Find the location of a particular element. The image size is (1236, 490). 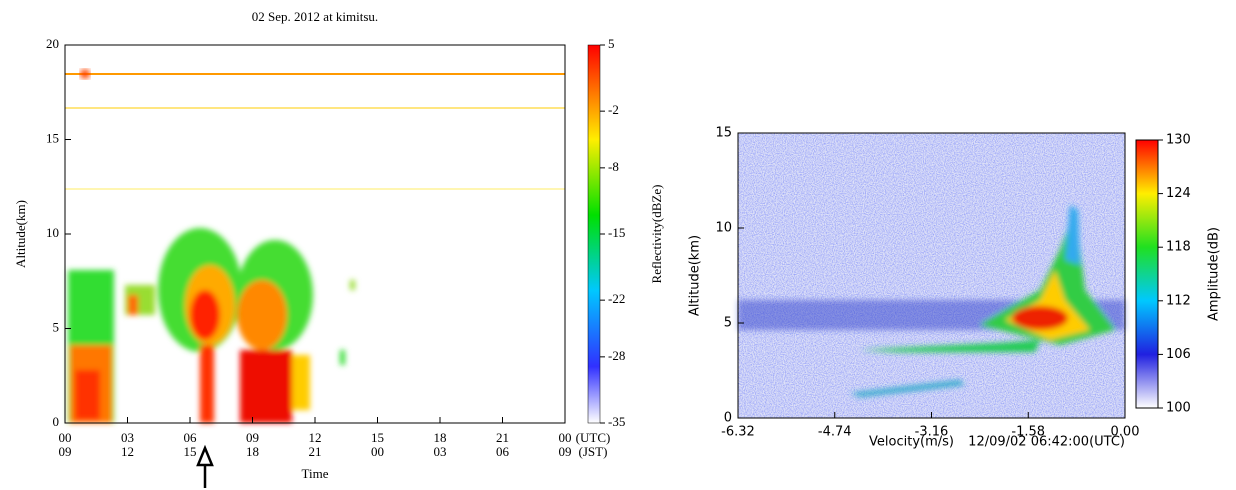

colorbar-tick-label: 112 is located at coordinates (1178, 300).